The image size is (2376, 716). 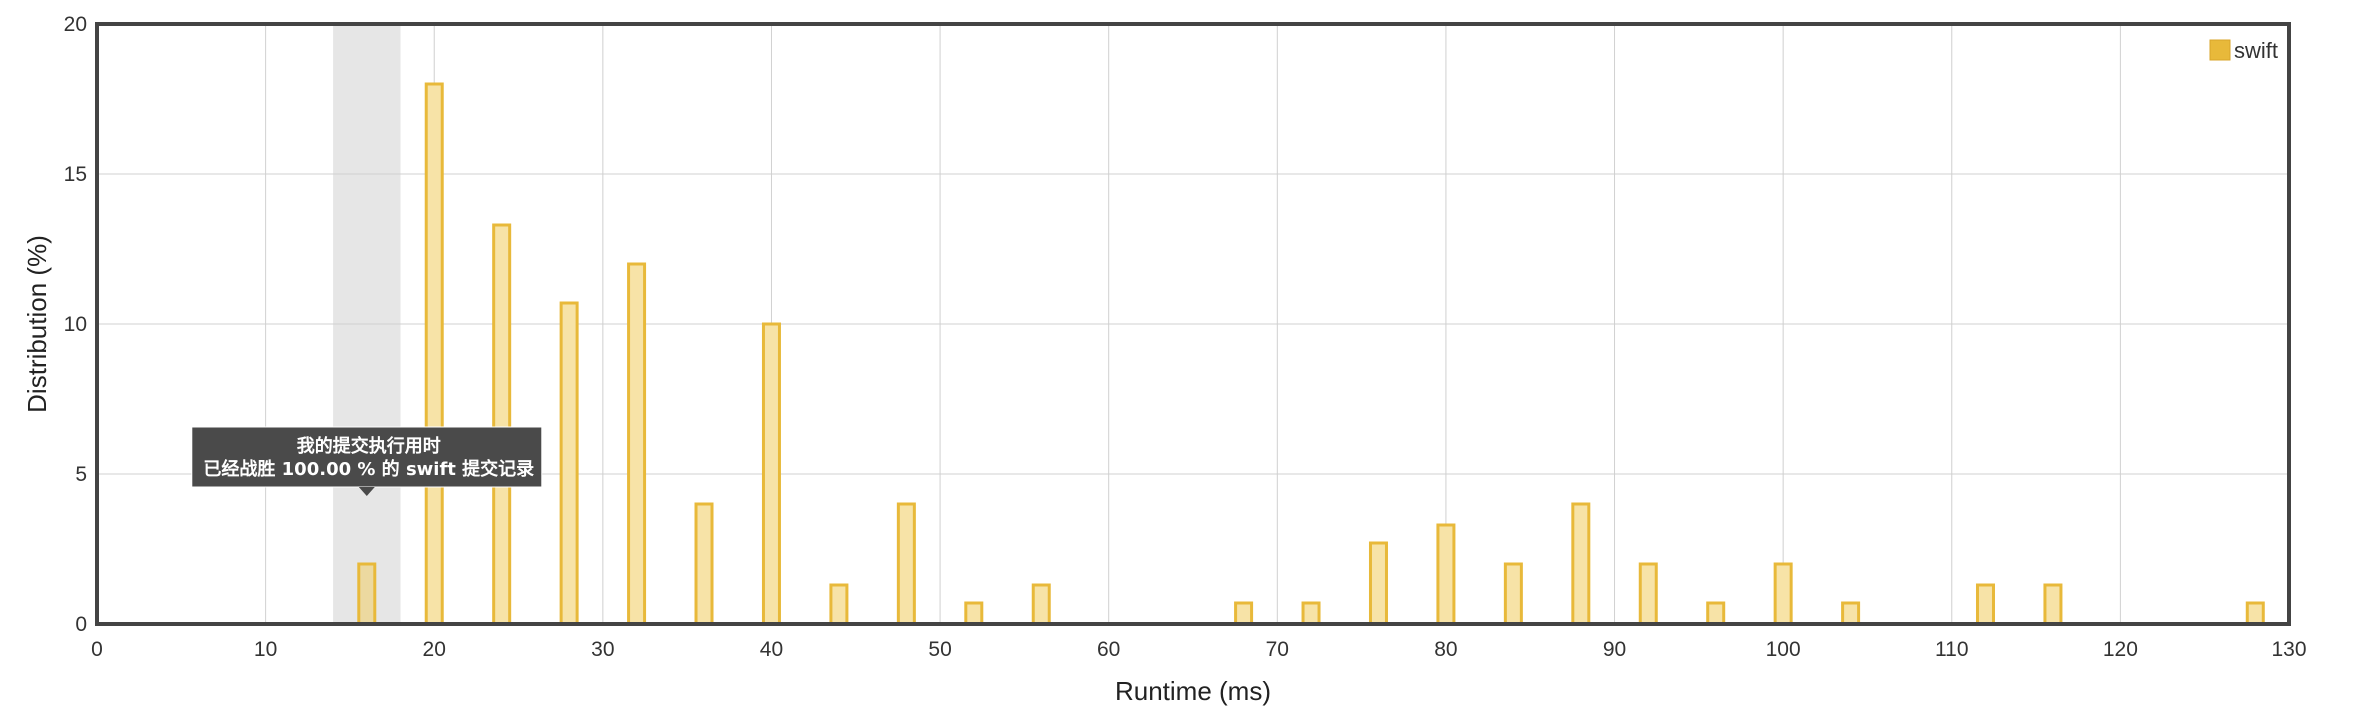 I want to click on y-tick-label: 0, so click(x=81, y=624).